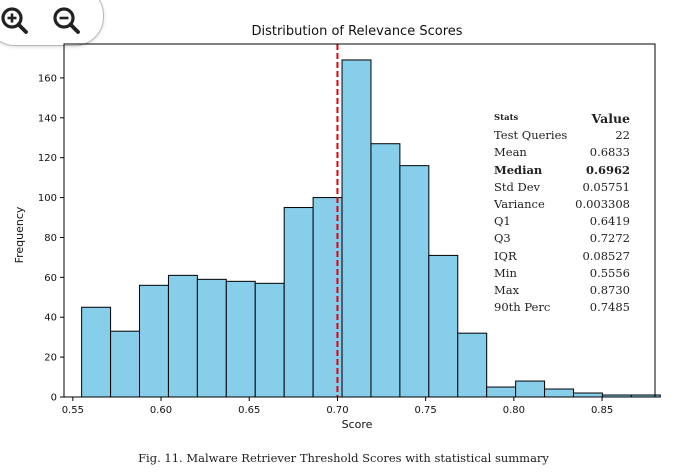 Image resolution: width=687 pixels, height=472 pixels. What do you see at coordinates (622, 135) in the screenshot?
I see `stats-value: 22` at bounding box center [622, 135].